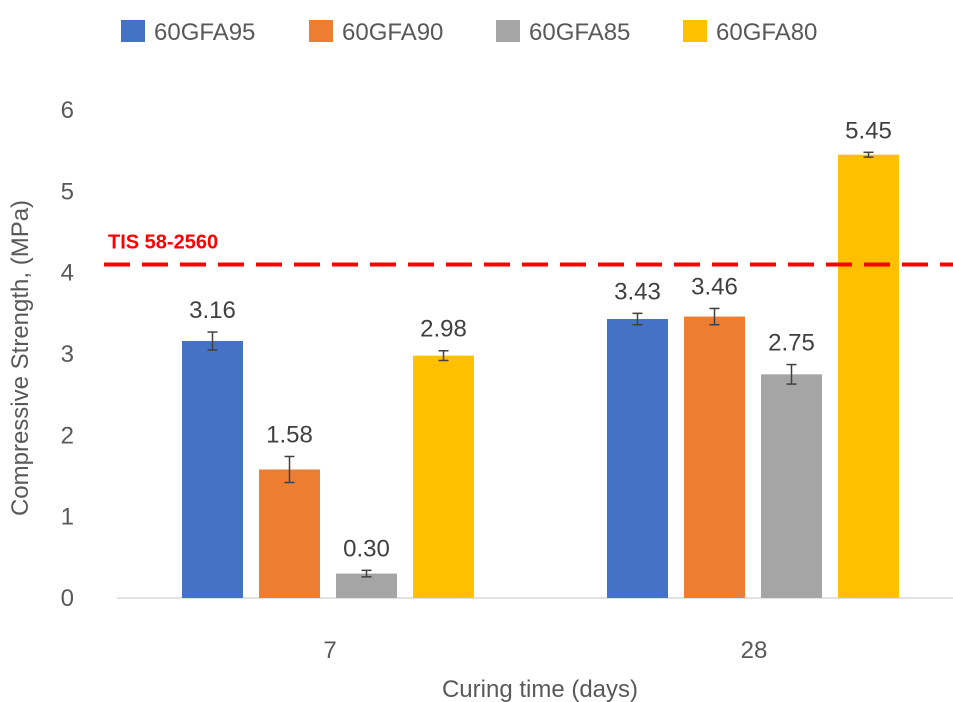 Image resolution: width=953 pixels, height=702 pixels. What do you see at coordinates (67, 598) in the screenshot?
I see `y-tick-label: 0` at bounding box center [67, 598].